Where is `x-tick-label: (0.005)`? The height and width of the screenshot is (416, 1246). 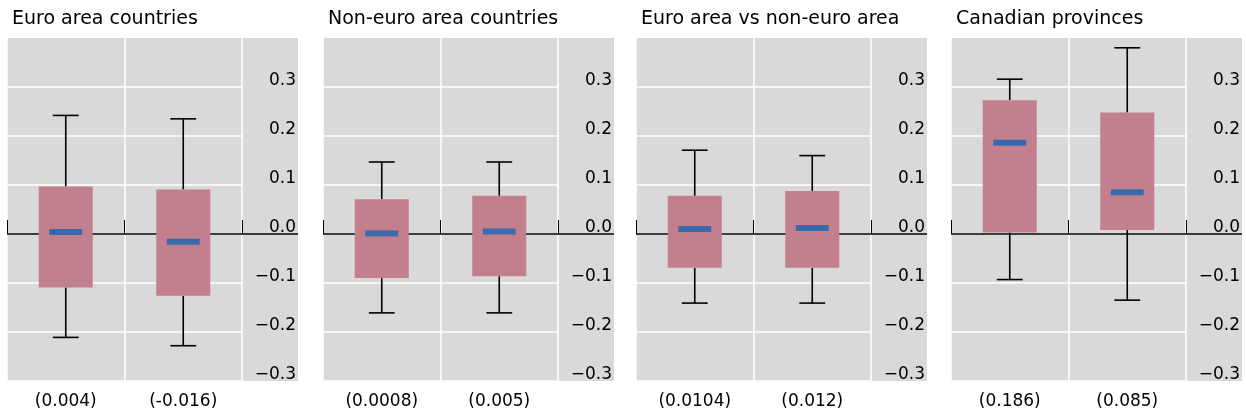
x-tick-label: (0.005) is located at coordinates (499, 399).